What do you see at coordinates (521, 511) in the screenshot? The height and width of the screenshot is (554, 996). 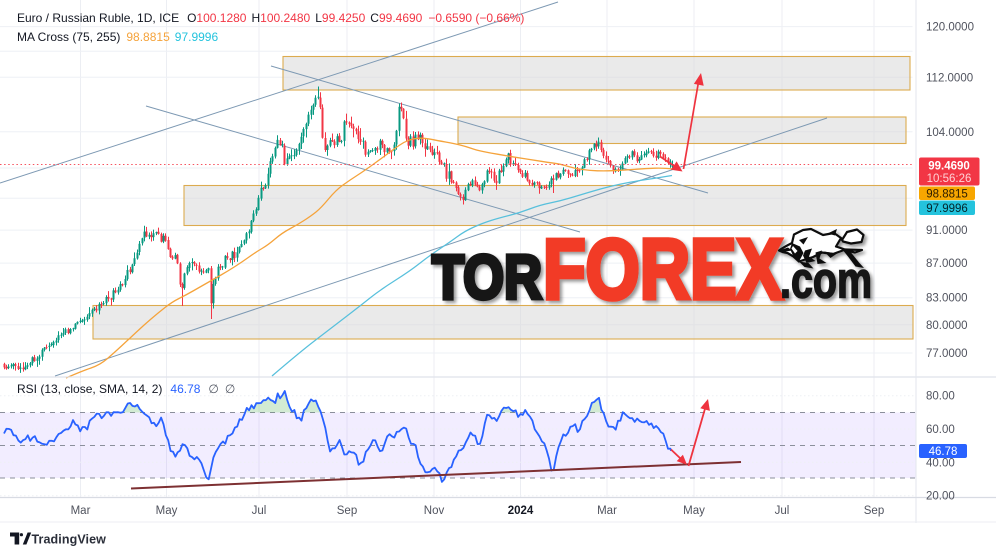 I see `svg-text: 2024` at bounding box center [521, 511].